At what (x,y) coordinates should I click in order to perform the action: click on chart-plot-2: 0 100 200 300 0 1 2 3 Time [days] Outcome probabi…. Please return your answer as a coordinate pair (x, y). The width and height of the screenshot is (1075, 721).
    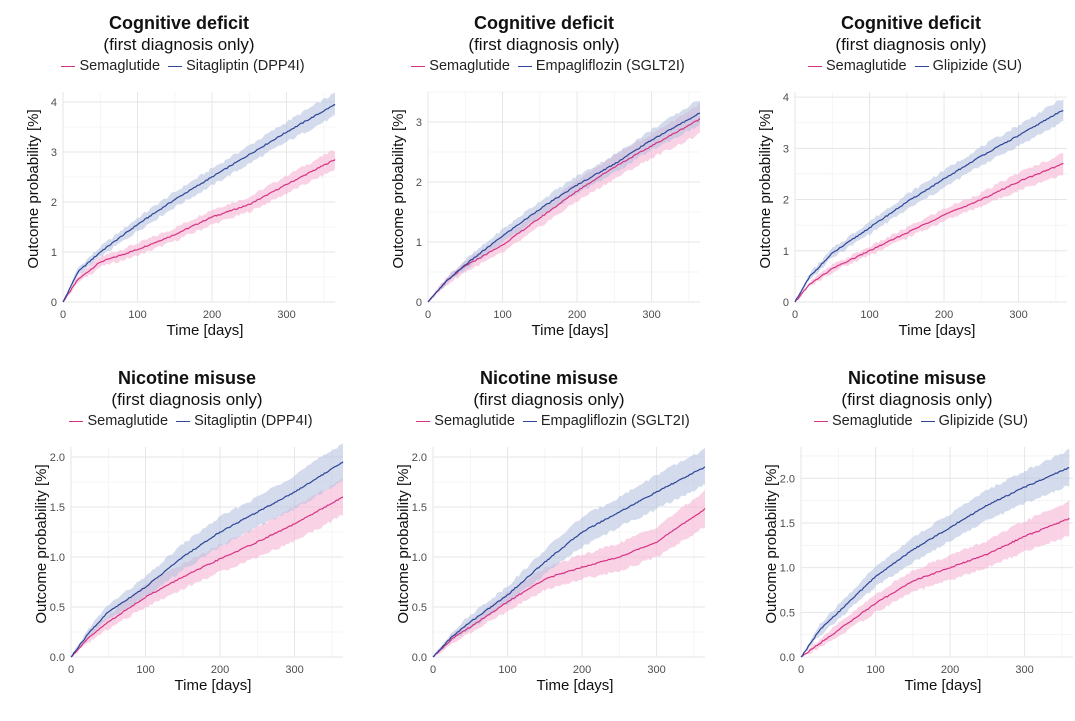
    Looking at the image, I should click on (545, 215).